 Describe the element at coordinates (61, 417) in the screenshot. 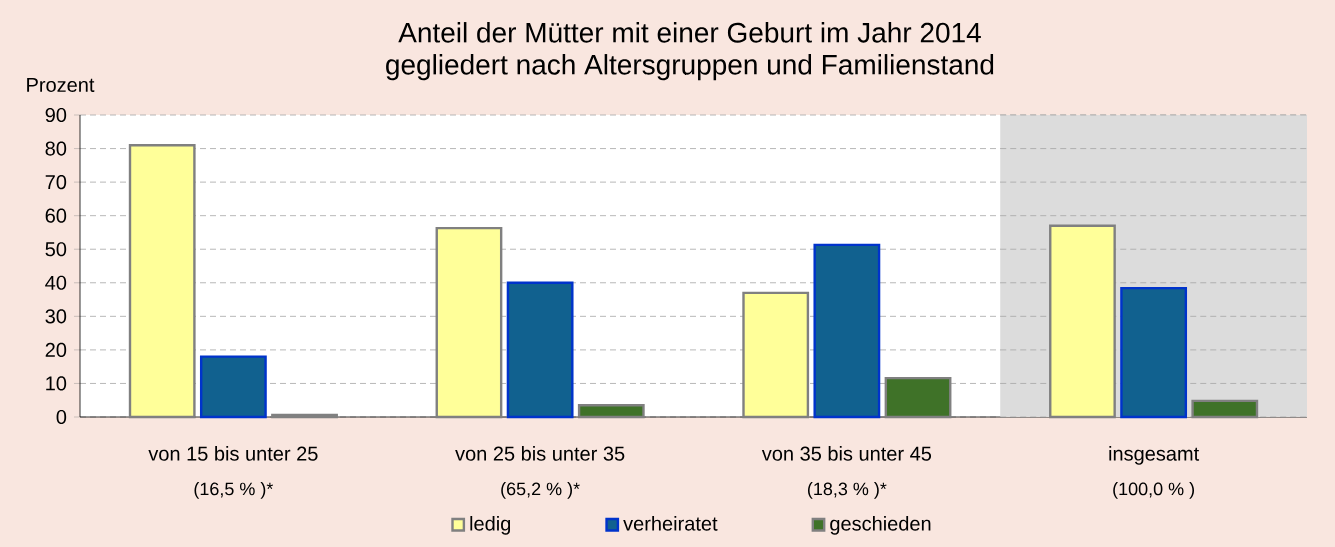

I see `y-tick-label: 0` at that location.